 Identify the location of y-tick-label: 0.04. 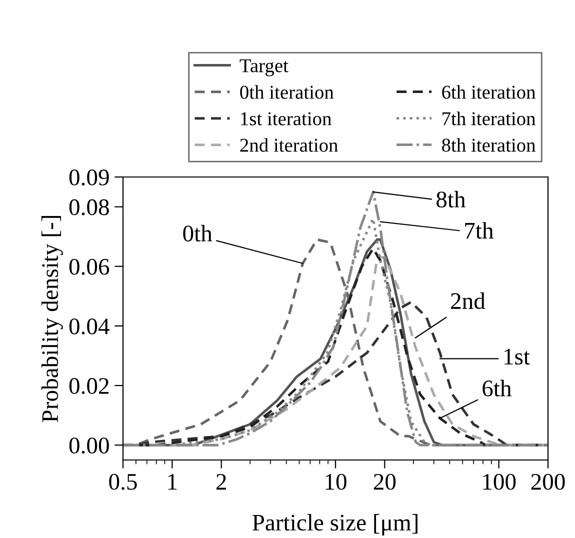
(89, 326).